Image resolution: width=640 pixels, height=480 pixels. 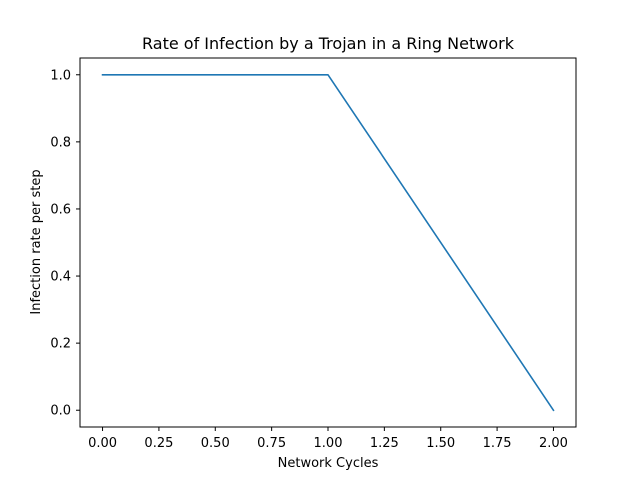 What do you see at coordinates (65, 243) in the screenshot?
I see `y-axis: 0.0 0.2 0.4 0.6 0.8 1.0` at bounding box center [65, 243].